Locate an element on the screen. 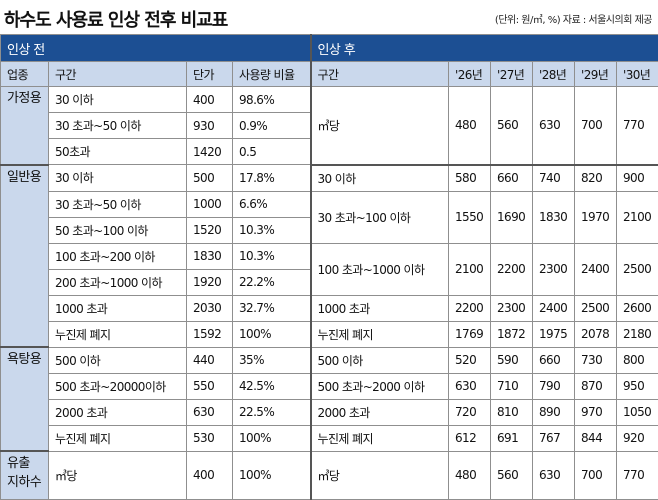 This screenshot has height=500, width=658. value-2026: 580 is located at coordinates (470, 178).